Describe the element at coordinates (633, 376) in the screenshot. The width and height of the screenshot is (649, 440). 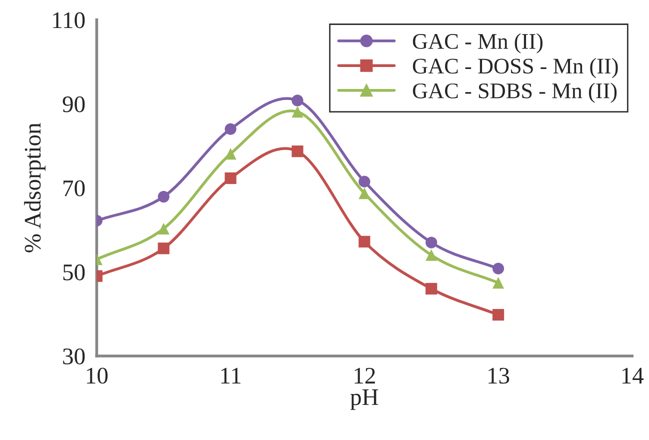
I see `x-tick-label: 14` at that location.